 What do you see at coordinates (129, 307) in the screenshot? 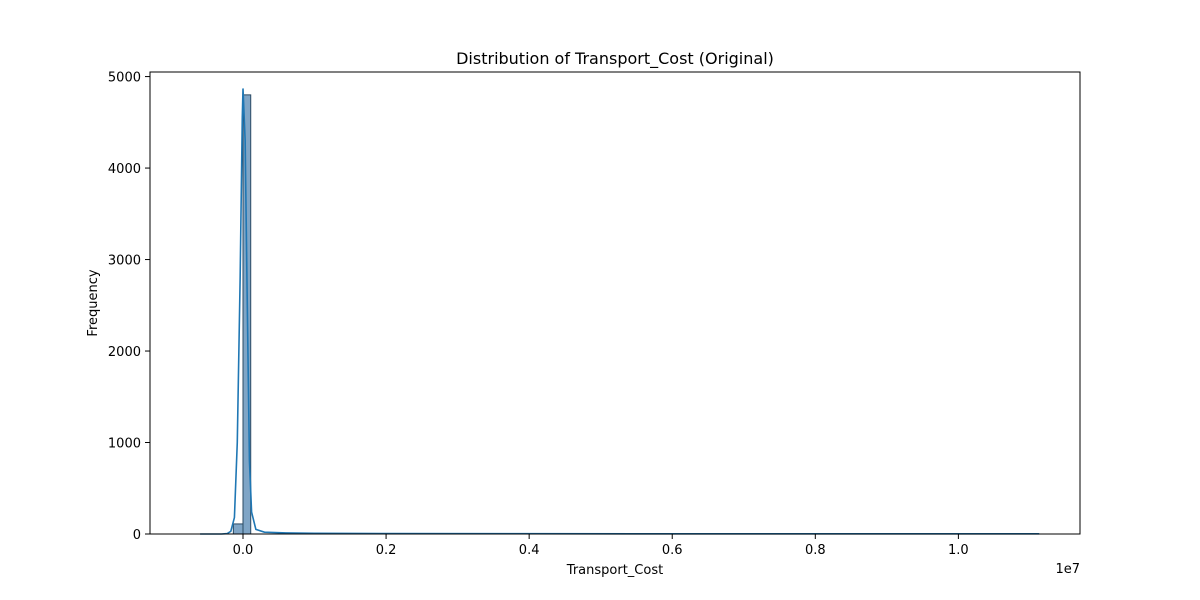
I see `y-axis-ticks: 0 1000 2000 3000 4000 5000` at bounding box center [129, 307].